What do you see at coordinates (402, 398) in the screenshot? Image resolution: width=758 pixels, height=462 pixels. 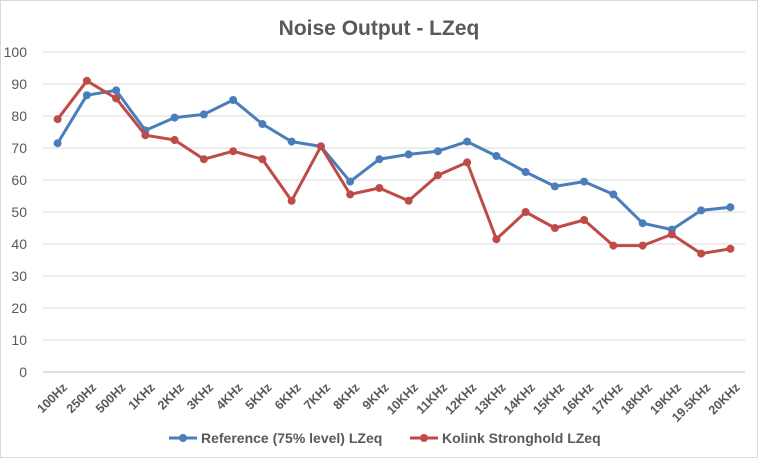 I see `x-tick-label: 10KHz` at bounding box center [402, 398].